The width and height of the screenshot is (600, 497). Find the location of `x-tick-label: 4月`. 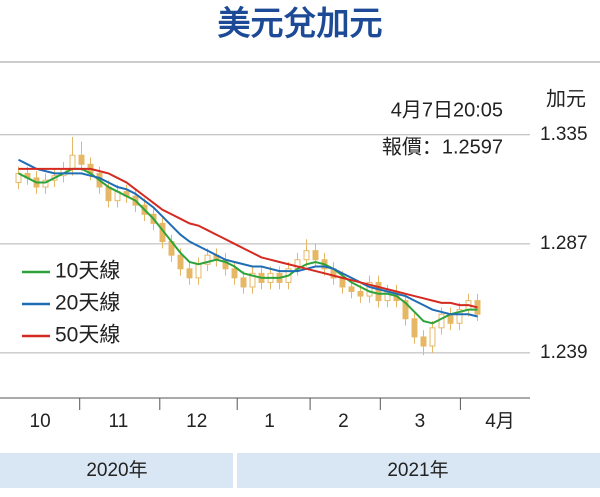

x-tick-label: 4月 is located at coordinates (500, 421).